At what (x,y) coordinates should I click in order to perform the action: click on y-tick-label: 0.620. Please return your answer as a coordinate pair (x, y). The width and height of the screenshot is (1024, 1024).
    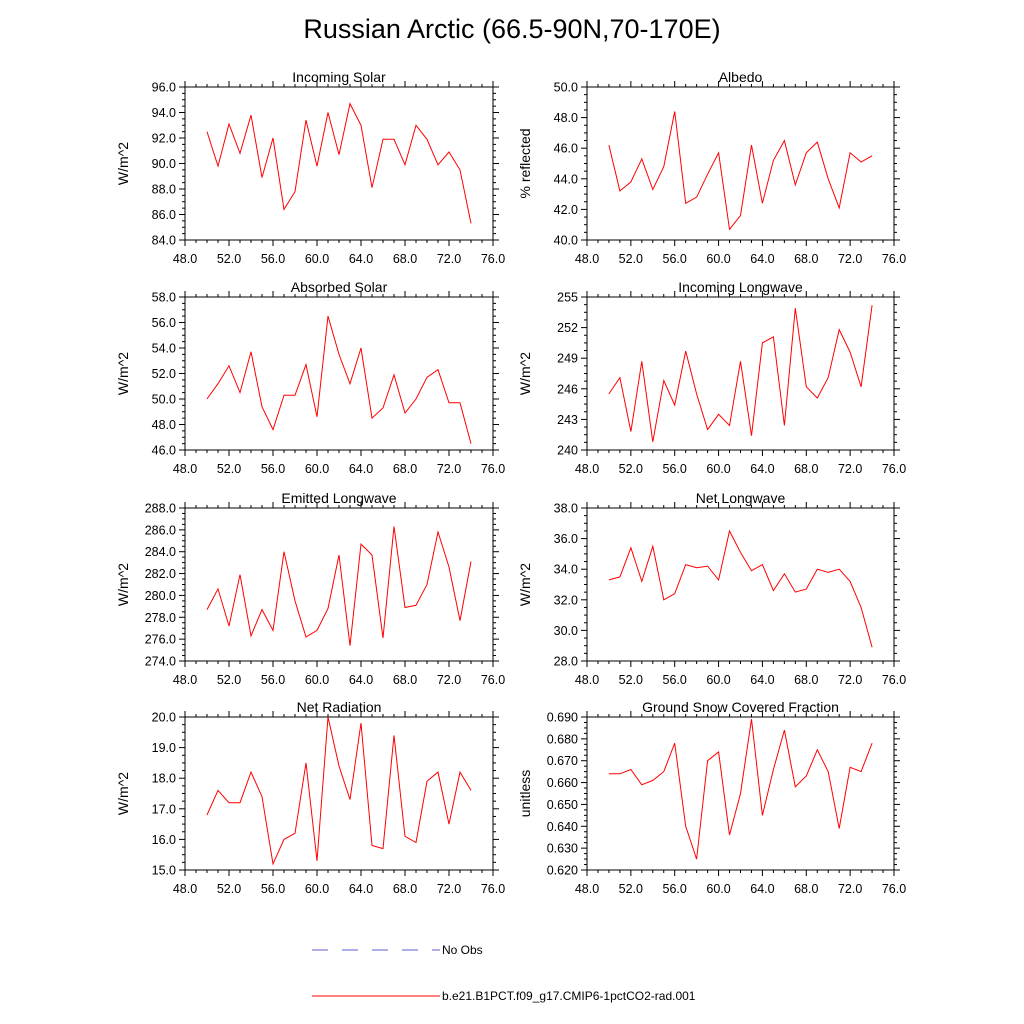
    Looking at the image, I should click on (562, 871).